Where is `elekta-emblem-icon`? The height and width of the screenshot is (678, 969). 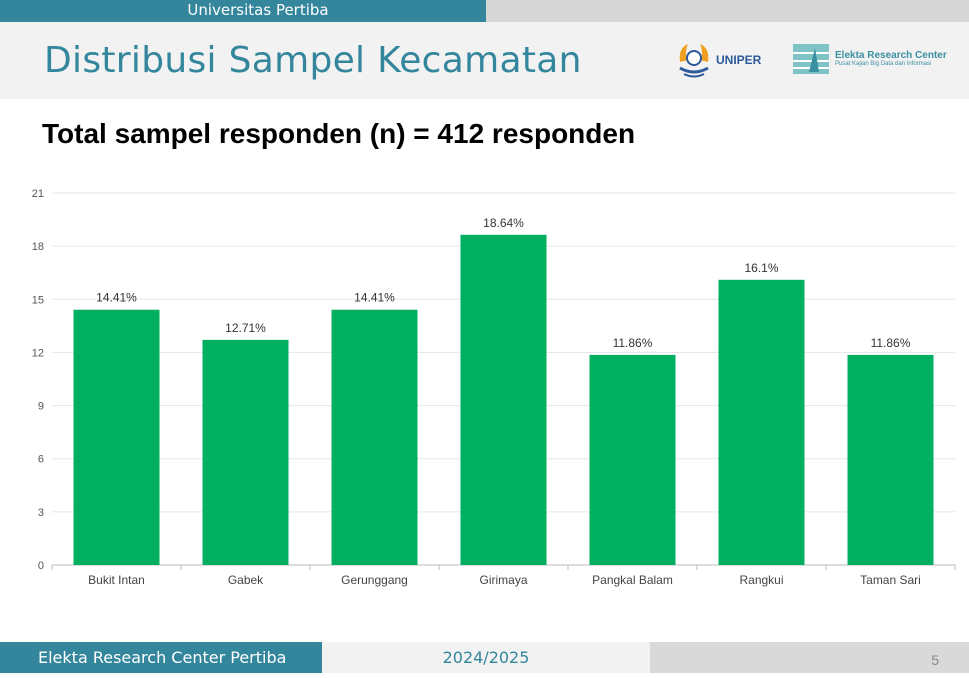 elekta-emblem-icon is located at coordinates (811, 59).